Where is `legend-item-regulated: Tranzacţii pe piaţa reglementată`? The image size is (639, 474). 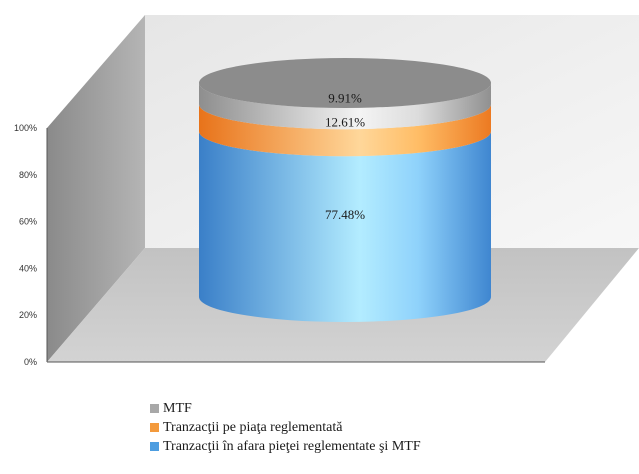
legend-item-regulated: Tranzacţii pe piaţa reglementată is located at coordinates (285, 427).